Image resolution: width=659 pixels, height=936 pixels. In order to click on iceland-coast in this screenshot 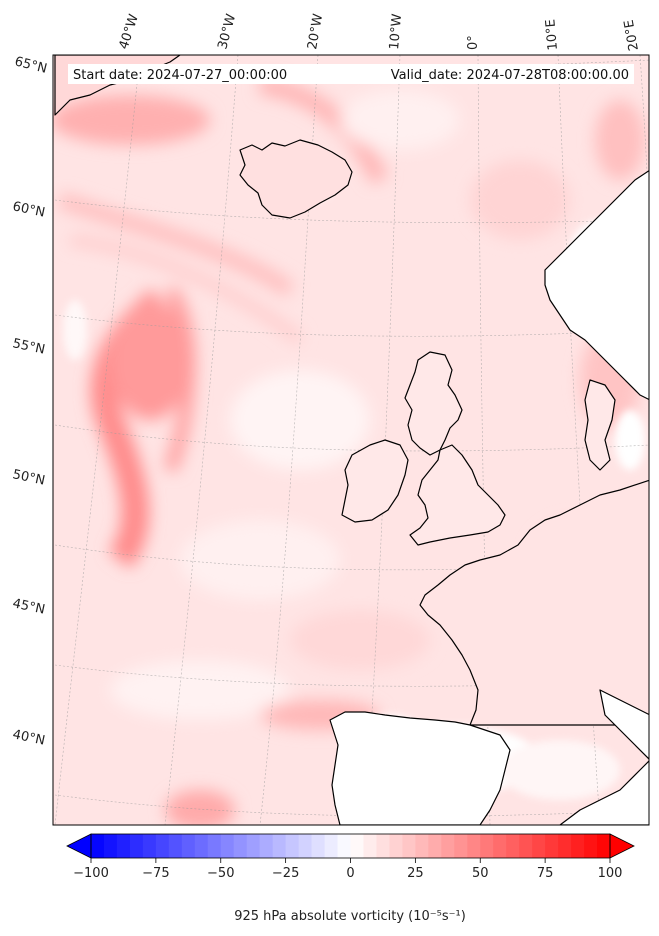, I will do `click(296, 179)`.